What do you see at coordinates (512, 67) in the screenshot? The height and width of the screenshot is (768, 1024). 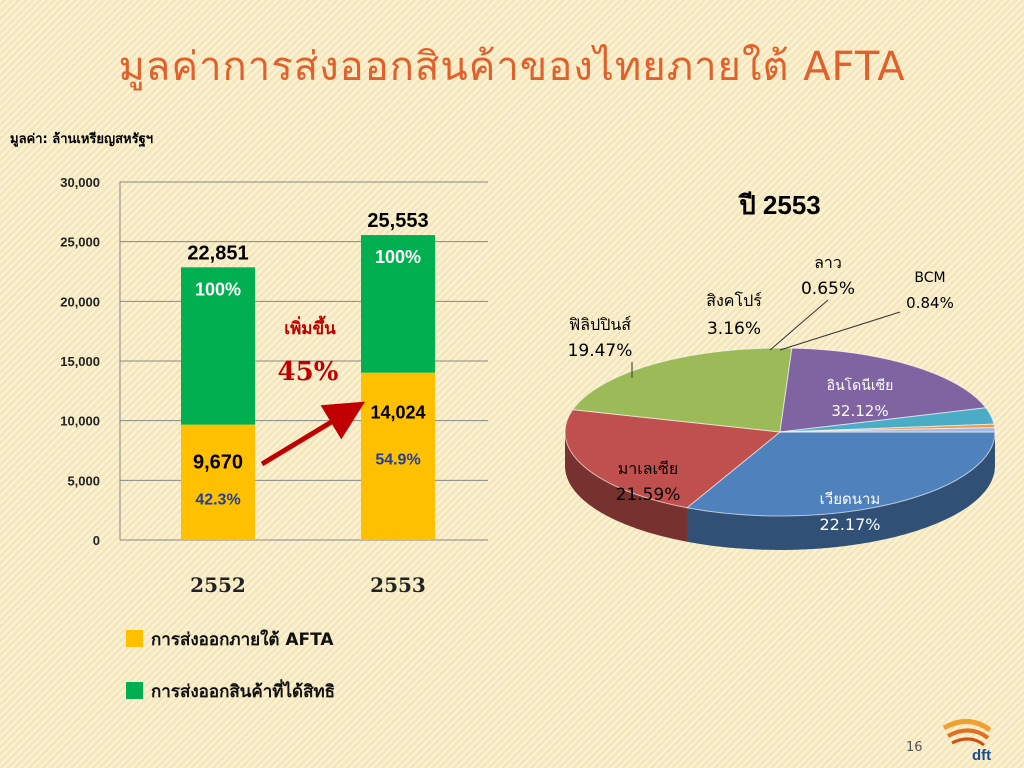 I see `slide-title: มูลค่าการส่งออกสินค้าของไทยภายใต้ AFTA` at bounding box center [512, 67].